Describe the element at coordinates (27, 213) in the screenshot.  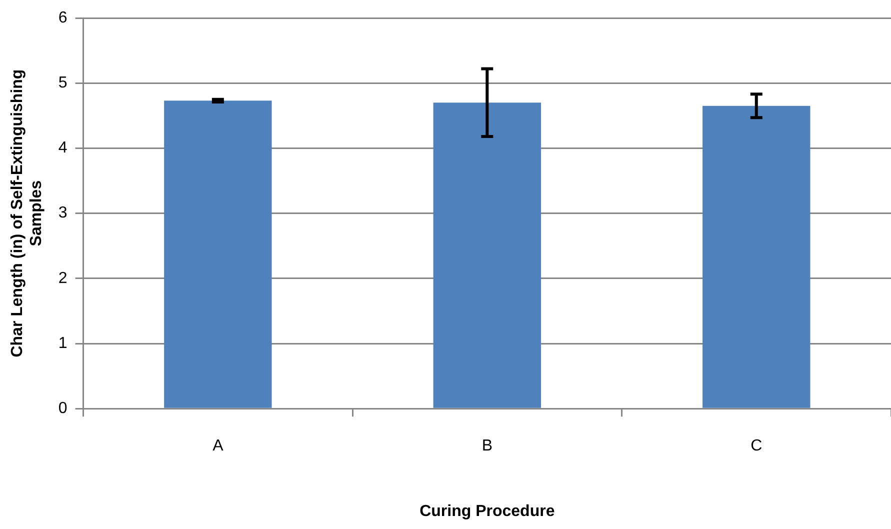
I see `y-axis-title: Char Length (in) of Self-Extinguishing Samples` at that location.